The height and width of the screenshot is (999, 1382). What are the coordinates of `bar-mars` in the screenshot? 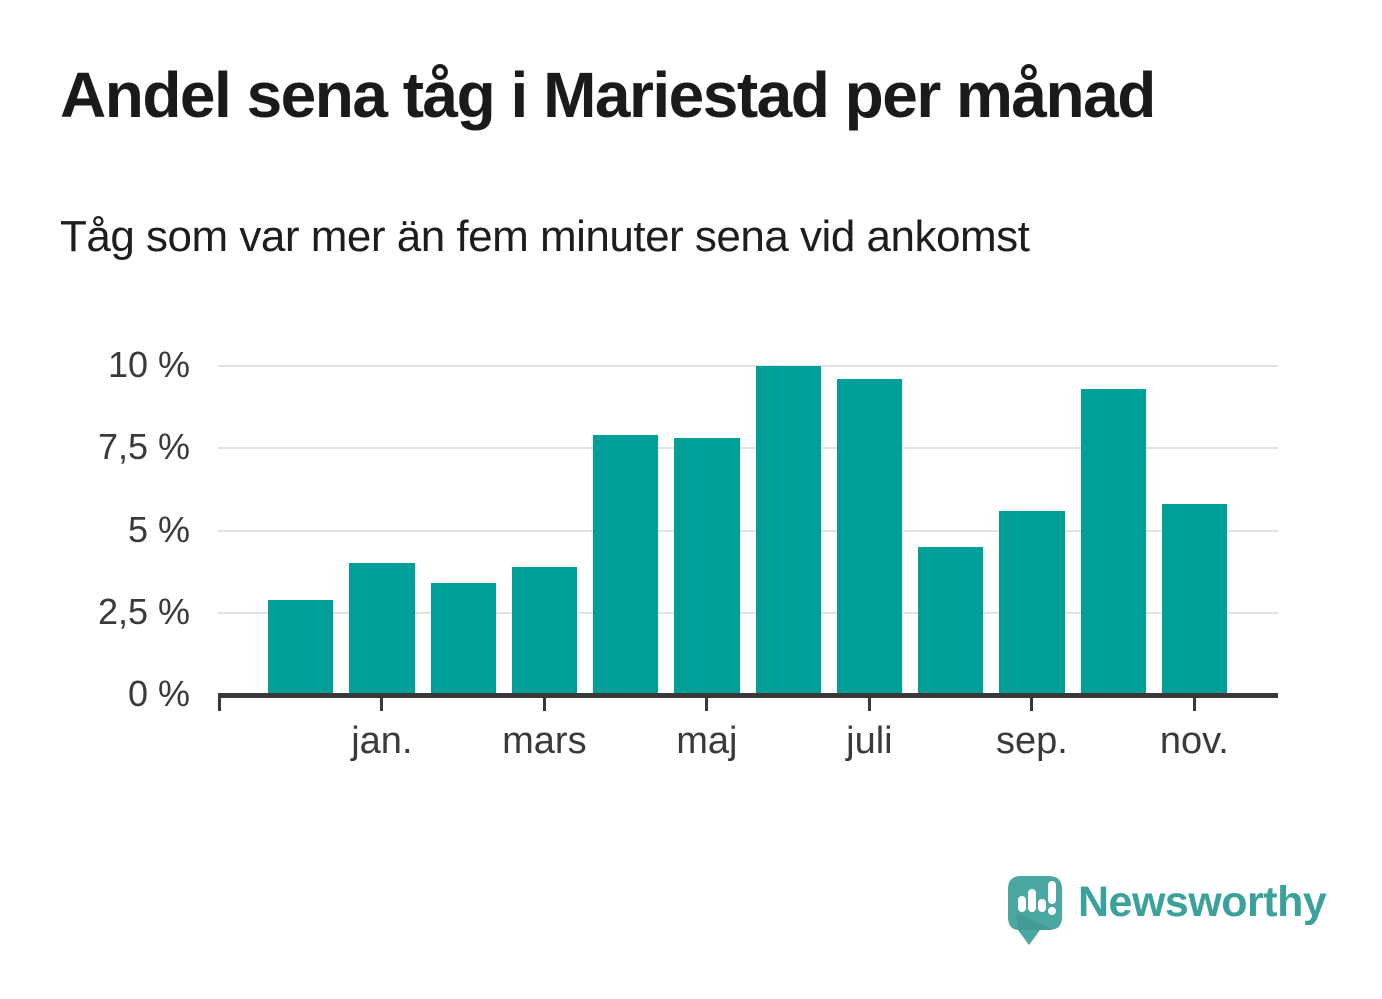 It's located at (544, 631).